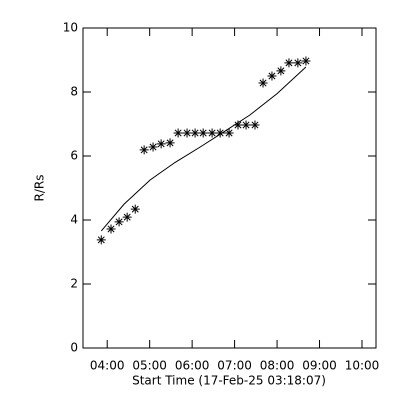 This screenshot has height=400, width=400. I want to click on y-tick-label: 8, so click(74, 92).